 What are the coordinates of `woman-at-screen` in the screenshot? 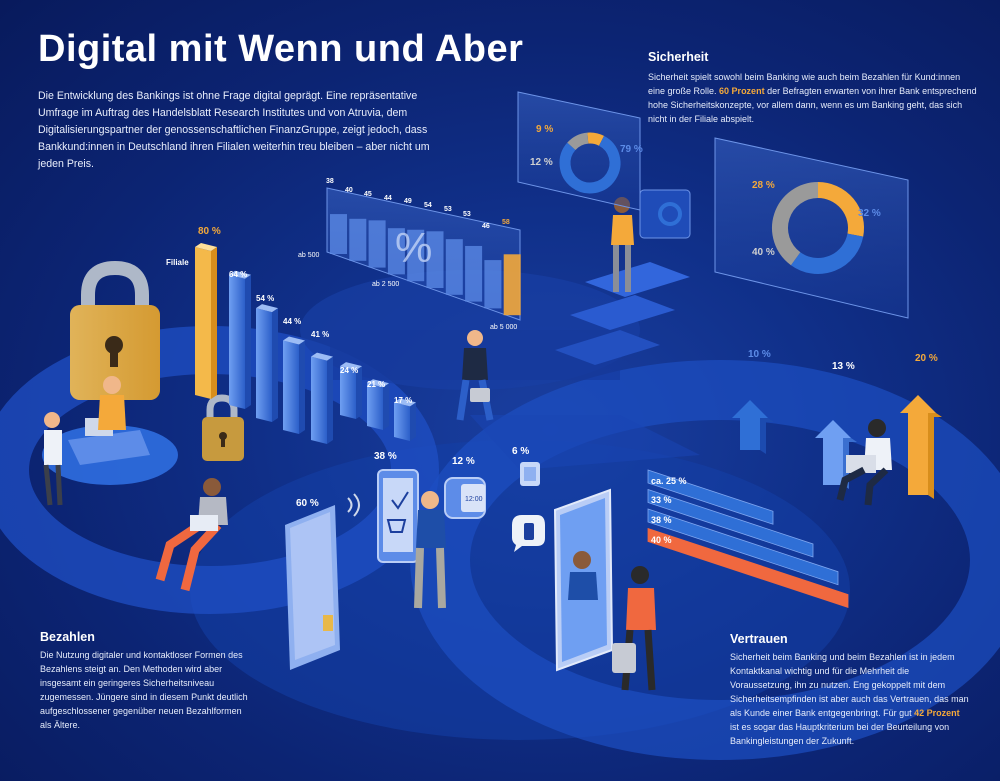 It's located at (651, 240).